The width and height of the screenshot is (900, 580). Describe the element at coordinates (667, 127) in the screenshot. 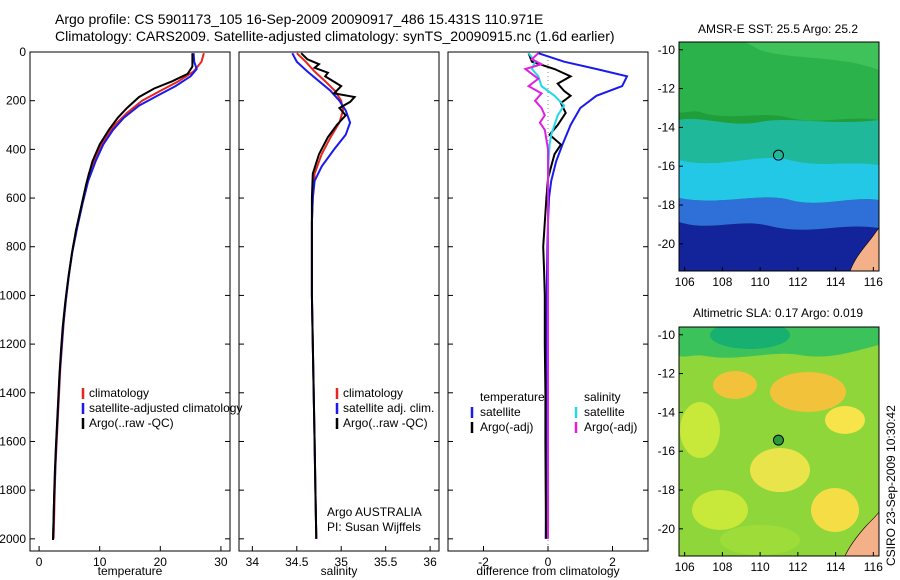

I see `sst_map-ytick-label: -14` at that location.